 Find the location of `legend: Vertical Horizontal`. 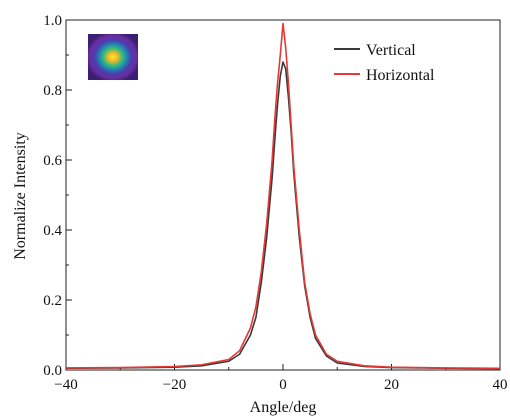

legend: Vertical Horizontal is located at coordinates (384, 63).